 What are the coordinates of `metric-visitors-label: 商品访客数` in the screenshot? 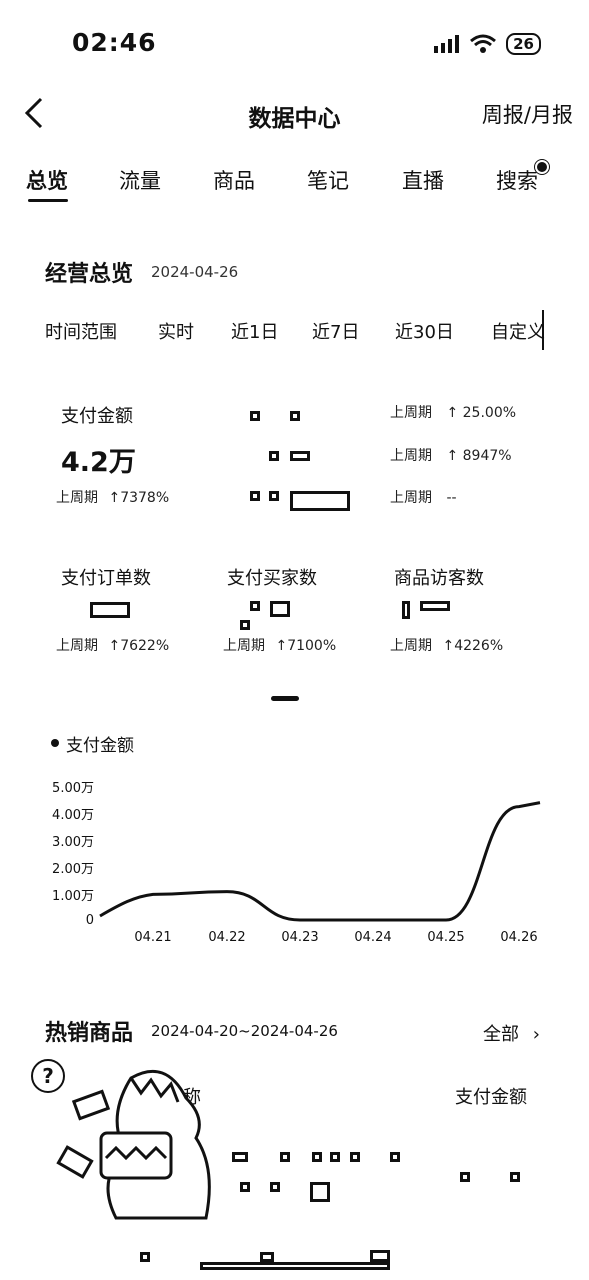 It's located at (439, 578).